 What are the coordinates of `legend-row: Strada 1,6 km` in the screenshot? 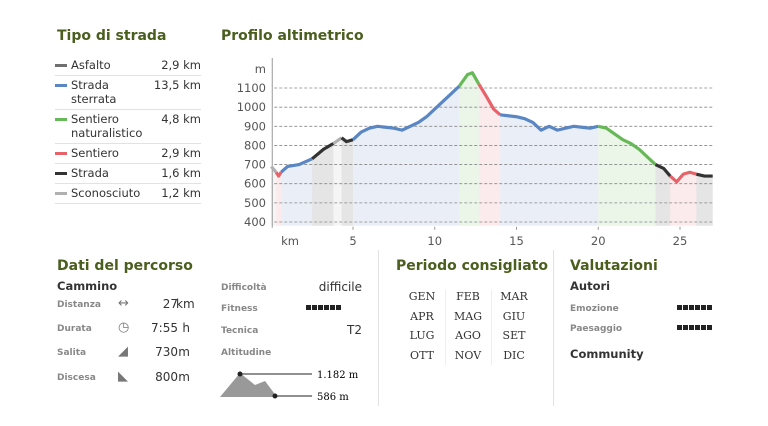 It's located at (128, 174).